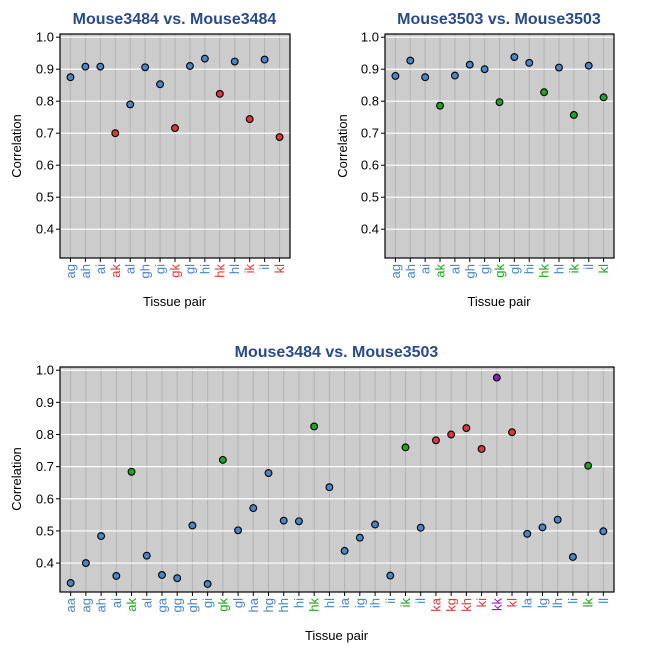 The width and height of the screenshot is (650, 650). What do you see at coordinates (573, 269) in the screenshot?
I see `x-tick-label: ik` at bounding box center [573, 269].